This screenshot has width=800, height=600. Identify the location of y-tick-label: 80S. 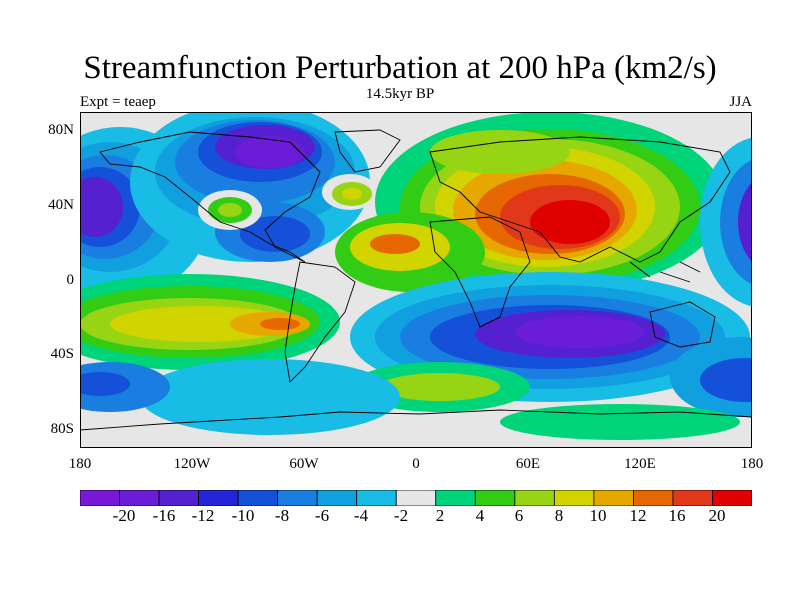
(62, 429).